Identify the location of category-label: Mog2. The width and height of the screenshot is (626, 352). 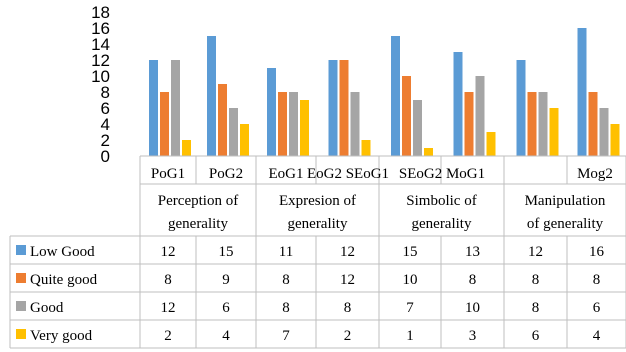
(595, 174).